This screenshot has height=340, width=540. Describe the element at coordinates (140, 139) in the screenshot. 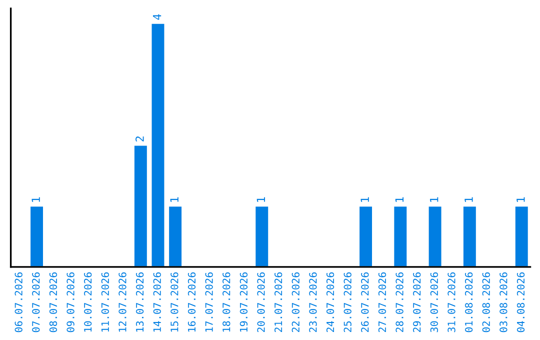

I see `data-label: 2` at that location.